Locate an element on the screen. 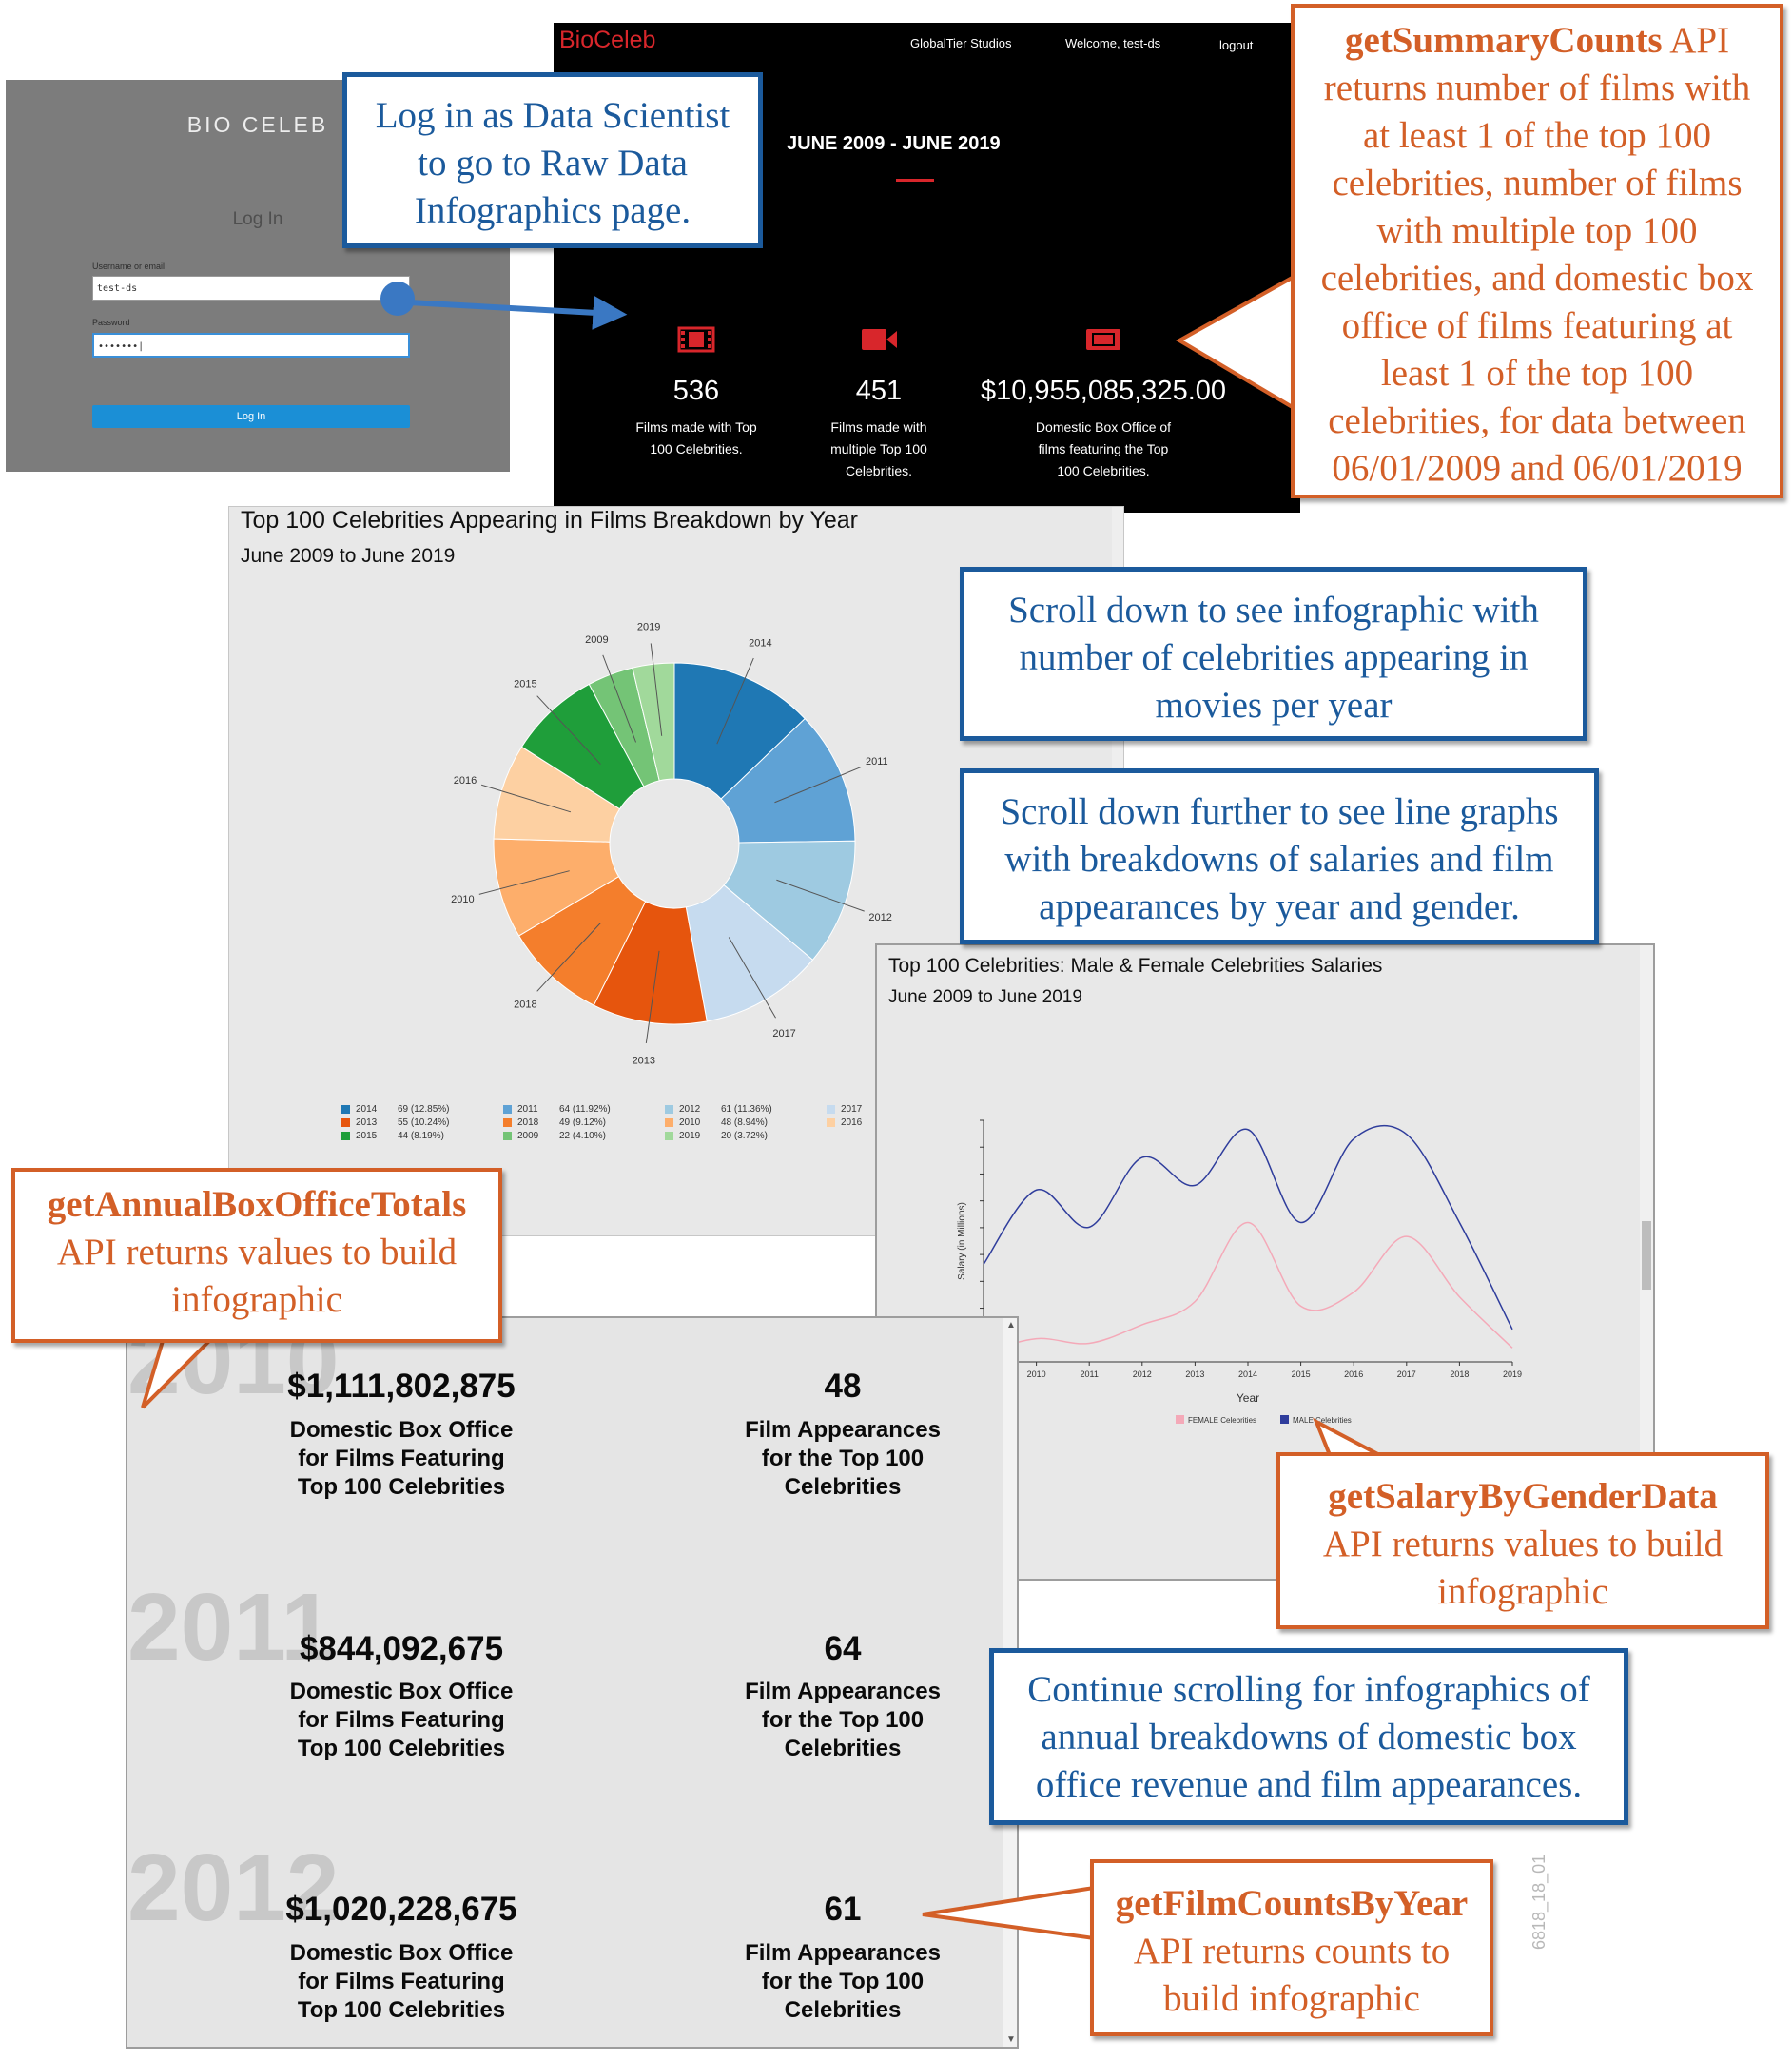 The height and width of the screenshot is (2059, 1792). pie-label-2015: 2015 is located at coordinates (525, 684).